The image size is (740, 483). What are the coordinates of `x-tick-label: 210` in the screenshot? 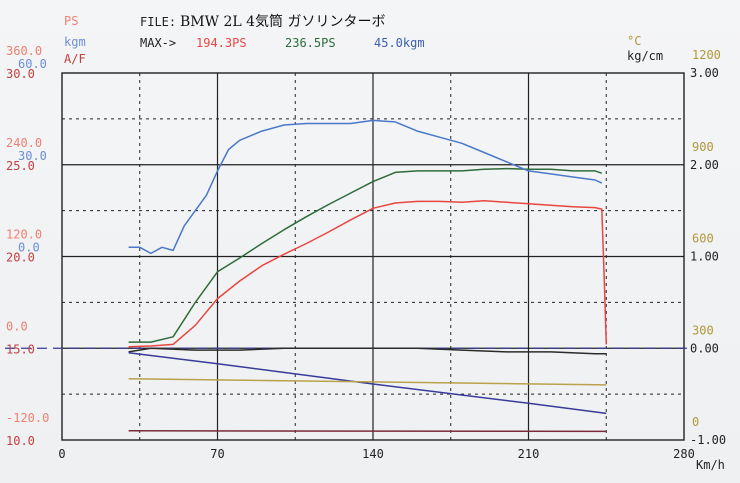 It's located at (529, 454).